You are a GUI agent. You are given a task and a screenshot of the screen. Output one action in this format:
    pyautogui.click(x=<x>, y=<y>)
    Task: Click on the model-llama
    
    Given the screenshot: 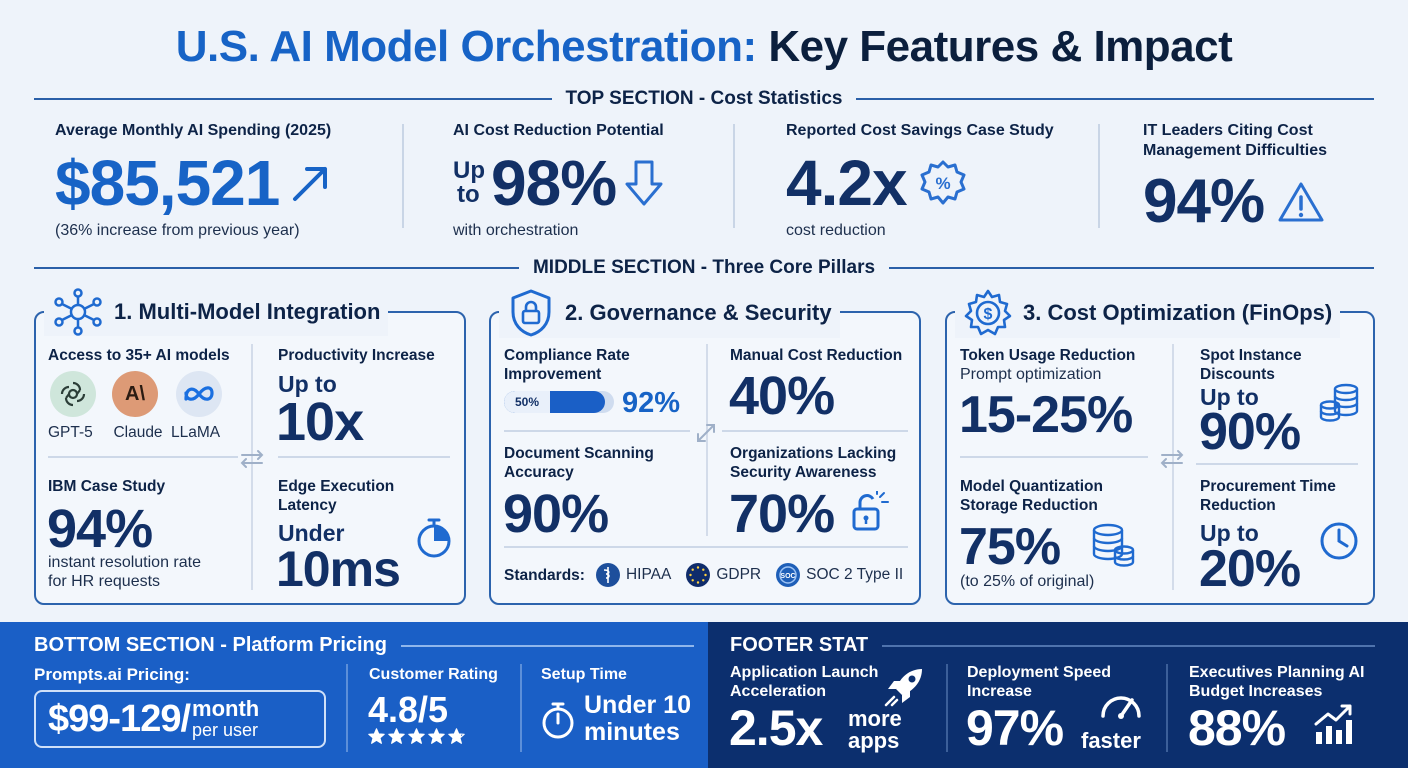 What is the action you would take?
    pyautogui.click(x=201, y=394)
    